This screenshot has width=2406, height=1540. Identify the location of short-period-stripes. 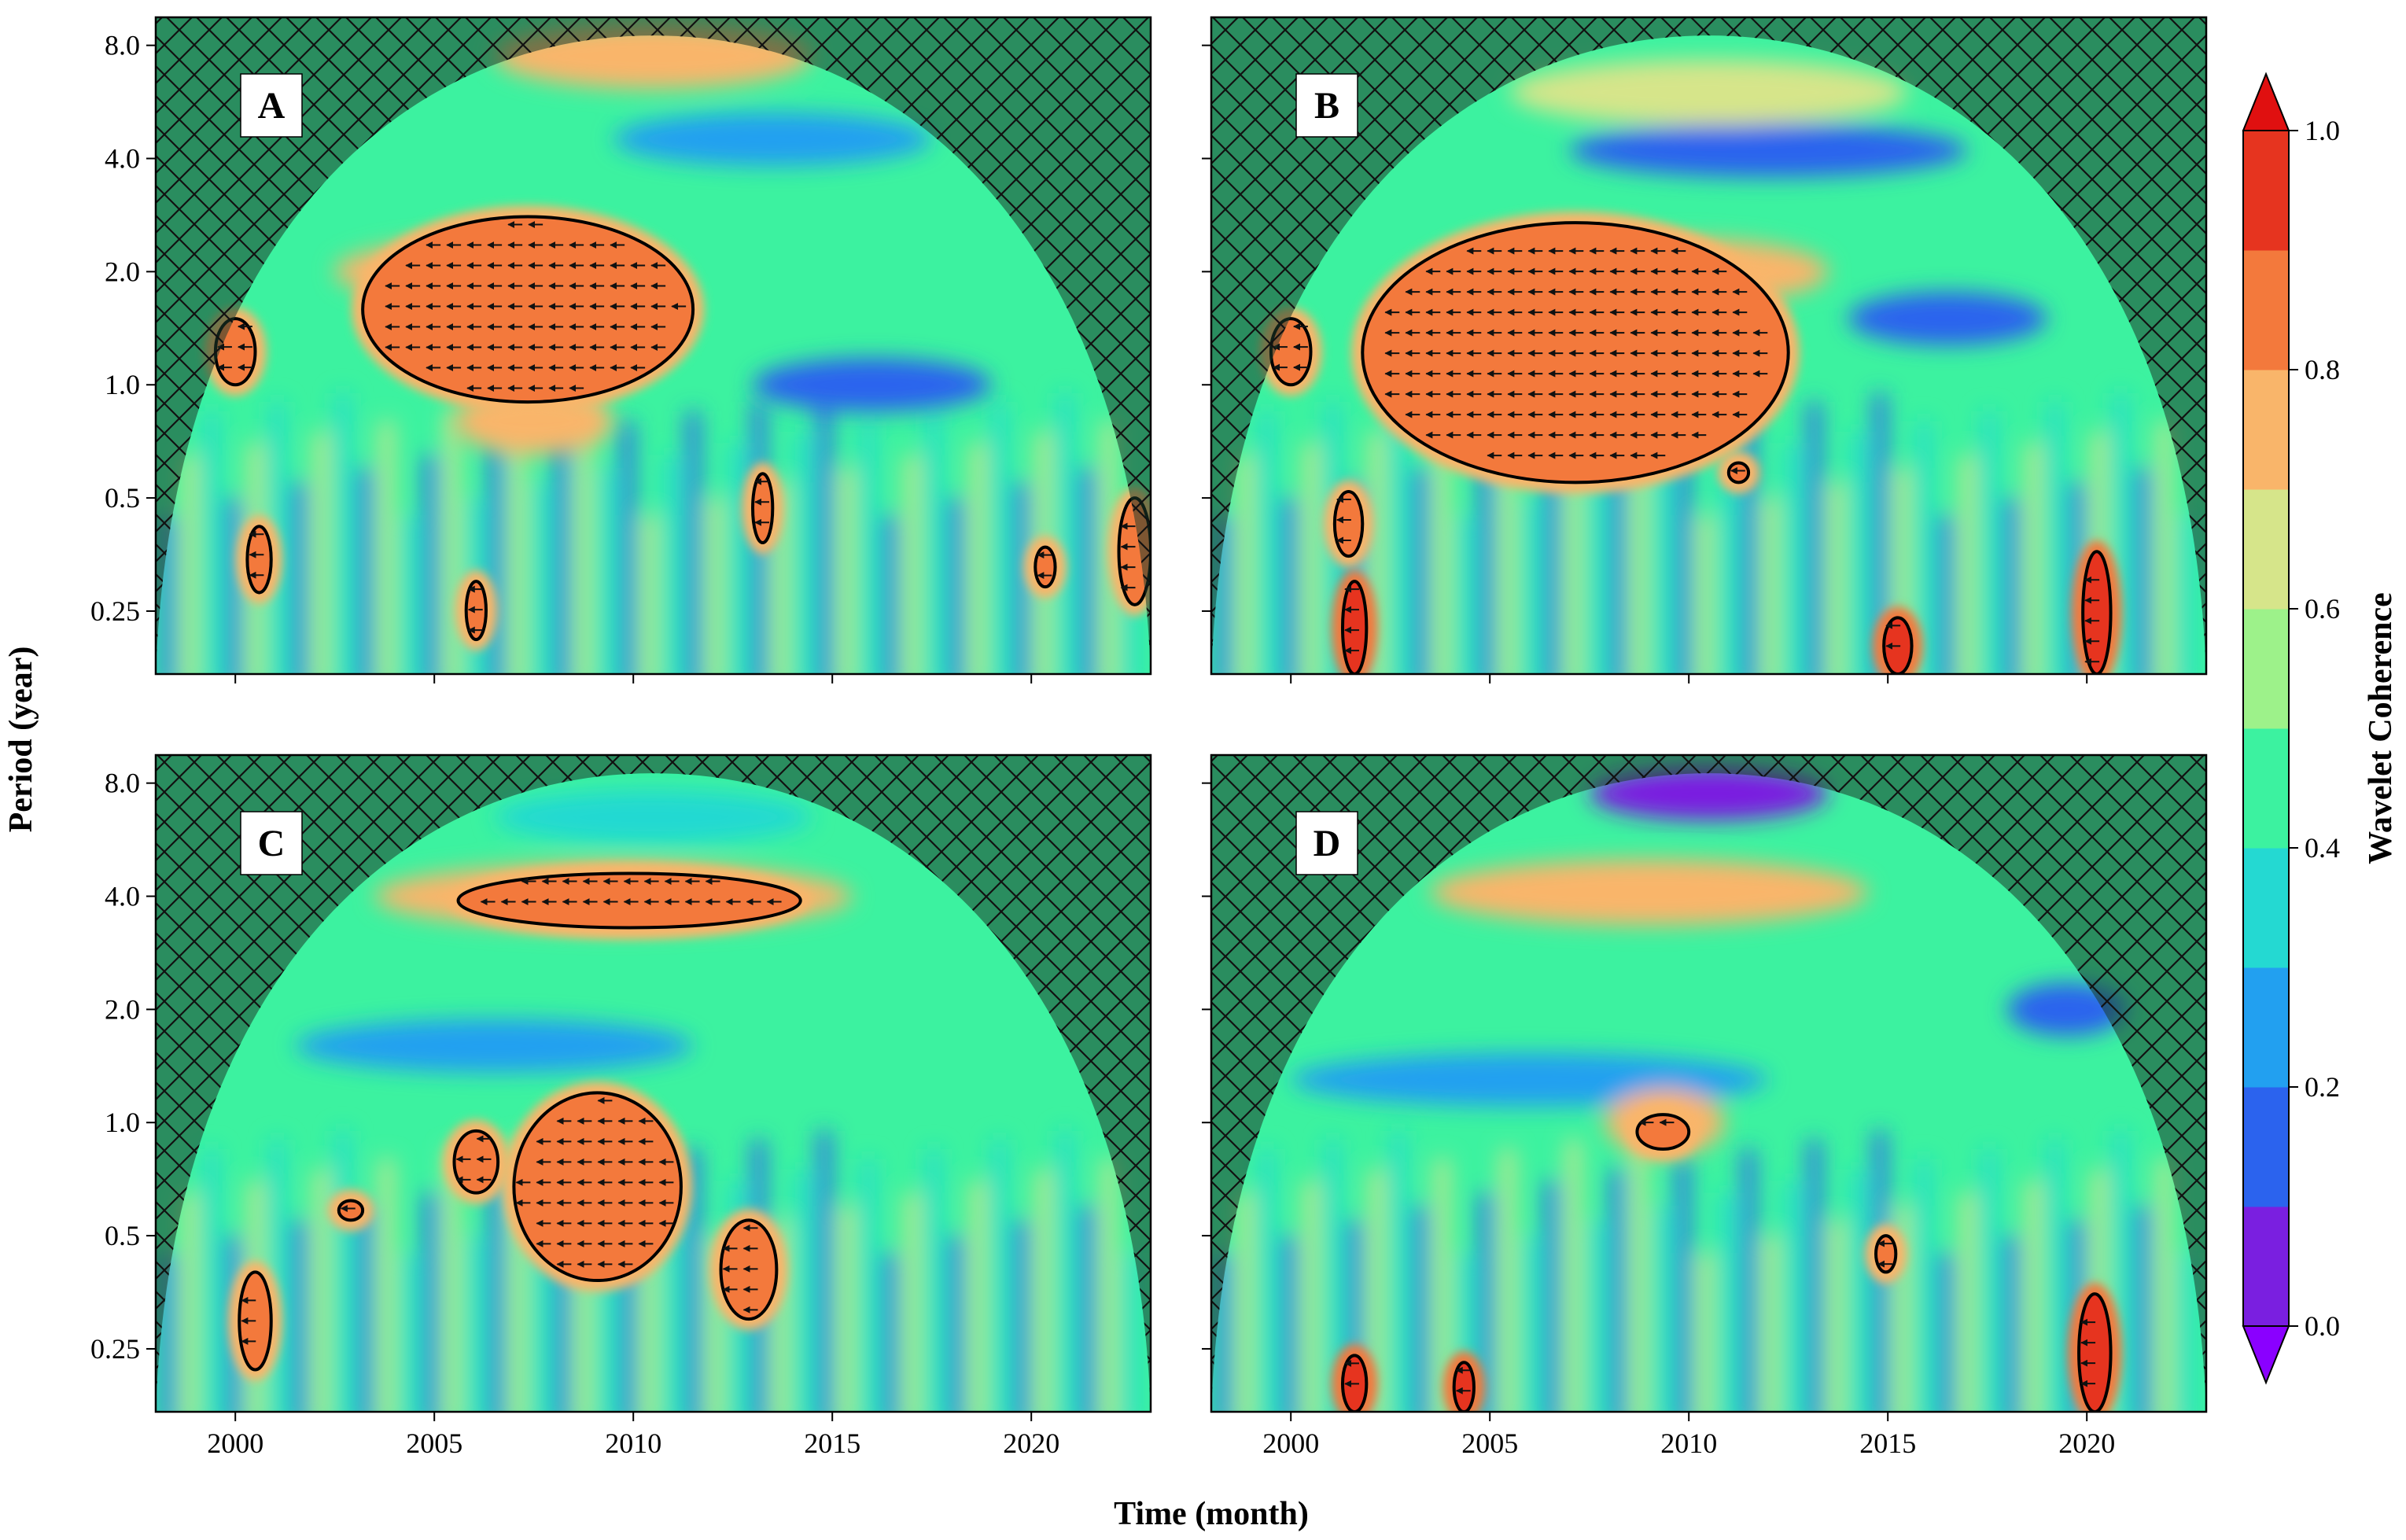
(649, 533).